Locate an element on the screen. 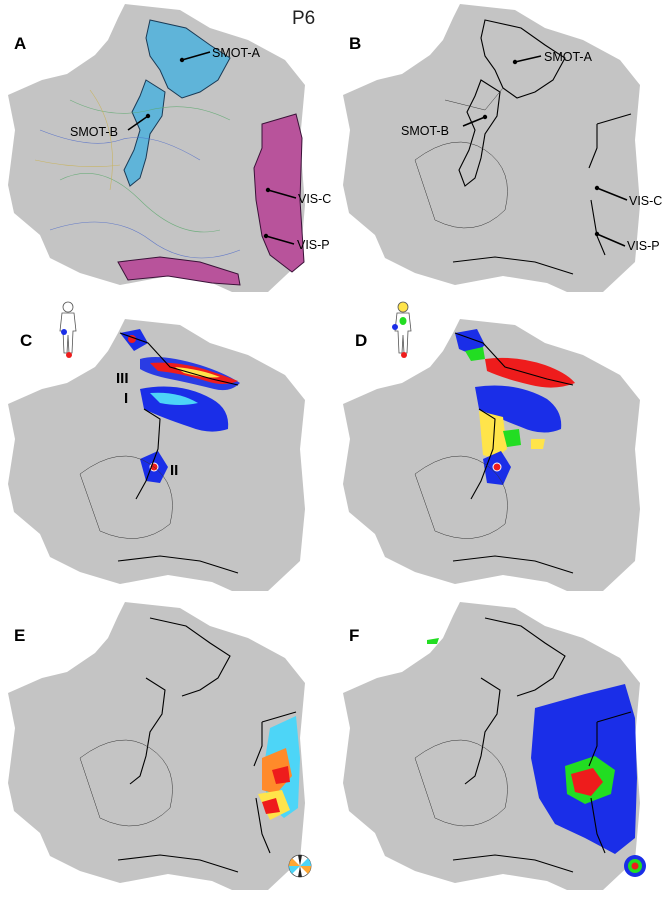  figure-title: P6 is located at coordinates (304, 18).